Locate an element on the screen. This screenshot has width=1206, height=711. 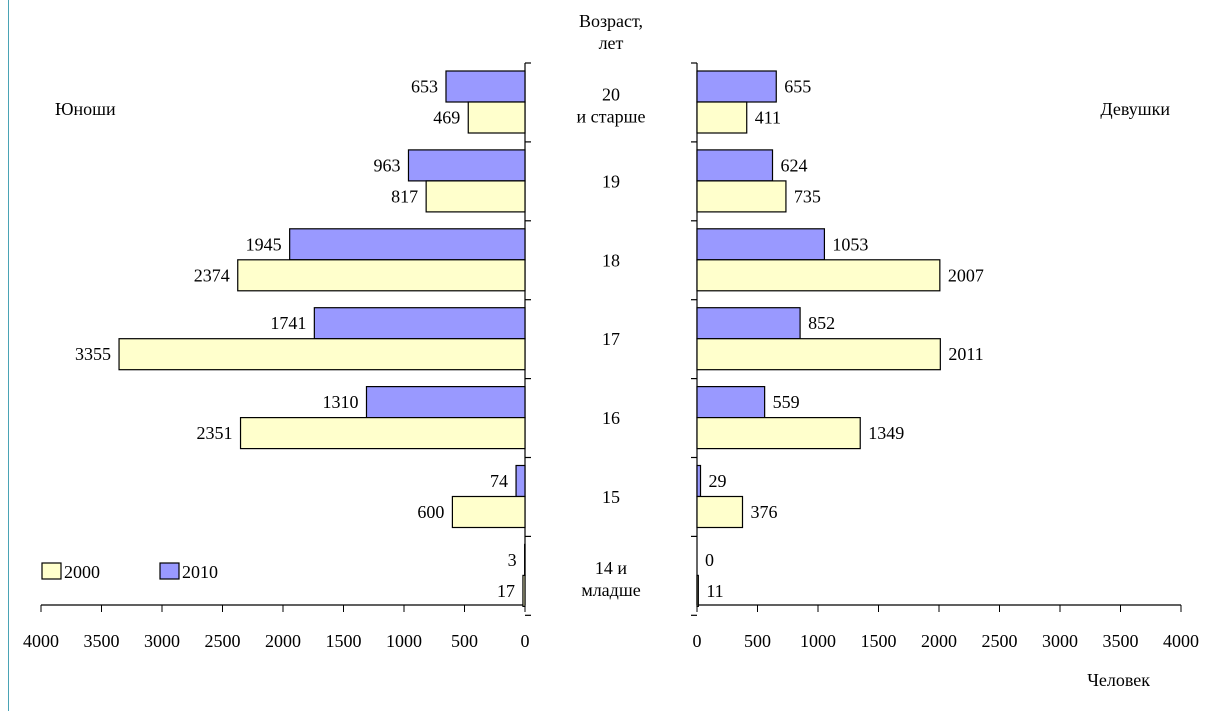
left-data-label-2000: 2351 is located at coordinates (215, 433).